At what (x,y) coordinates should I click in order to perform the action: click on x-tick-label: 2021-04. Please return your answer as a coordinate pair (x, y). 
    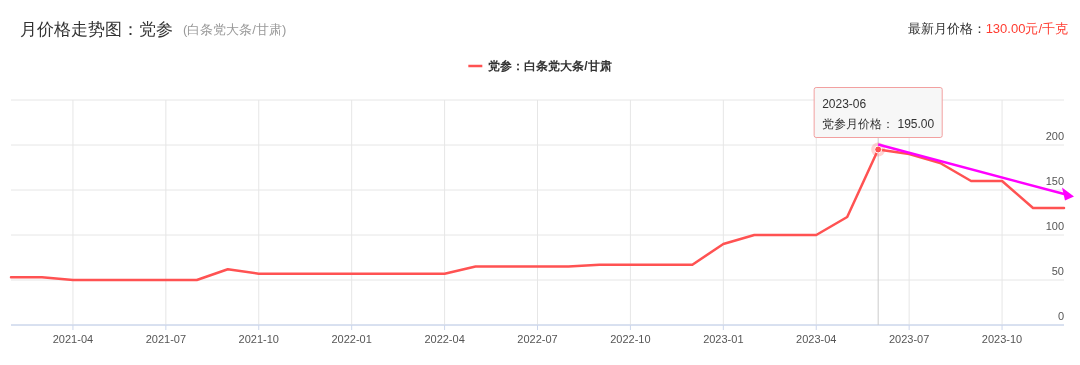
    Looking at the image, I should click on (73, 339).